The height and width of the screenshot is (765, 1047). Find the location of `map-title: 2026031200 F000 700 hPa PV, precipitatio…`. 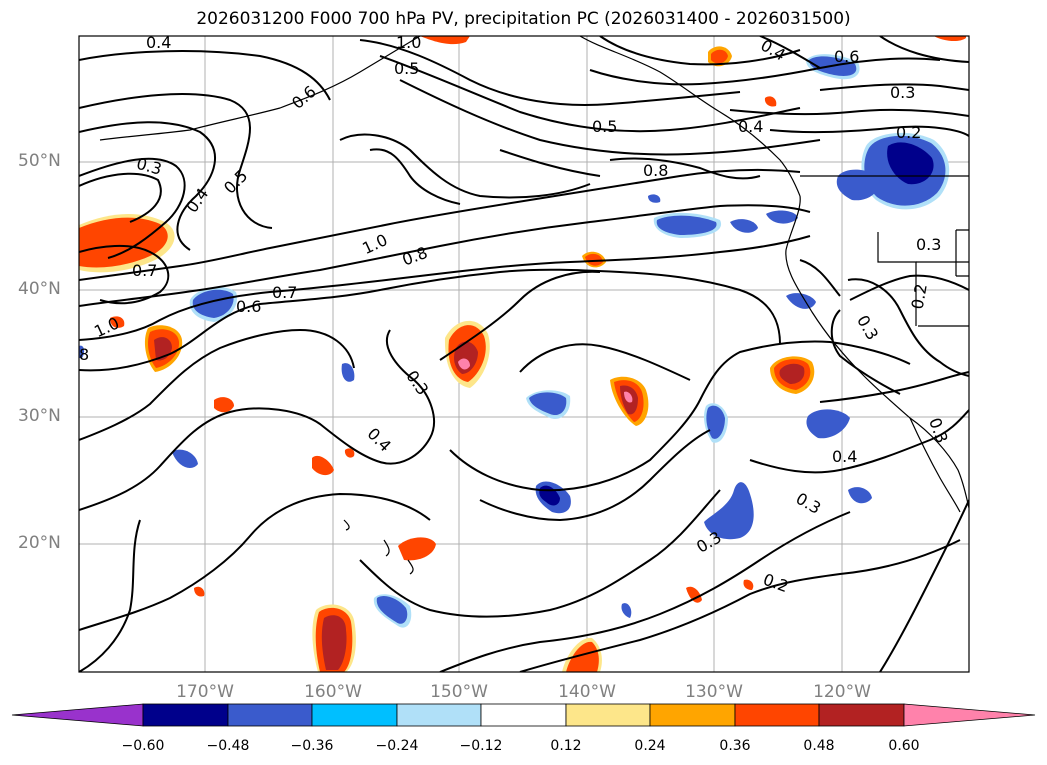

map-title: 2026031200 F000 700 hPa PV, precipitatio… is located at coordinates (523, 19).